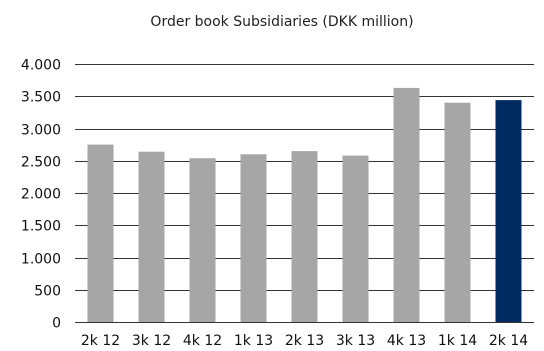  Describe the element at coordinates (47, 292) in the screenshot. I see `y-tick-label: 500` at that location.